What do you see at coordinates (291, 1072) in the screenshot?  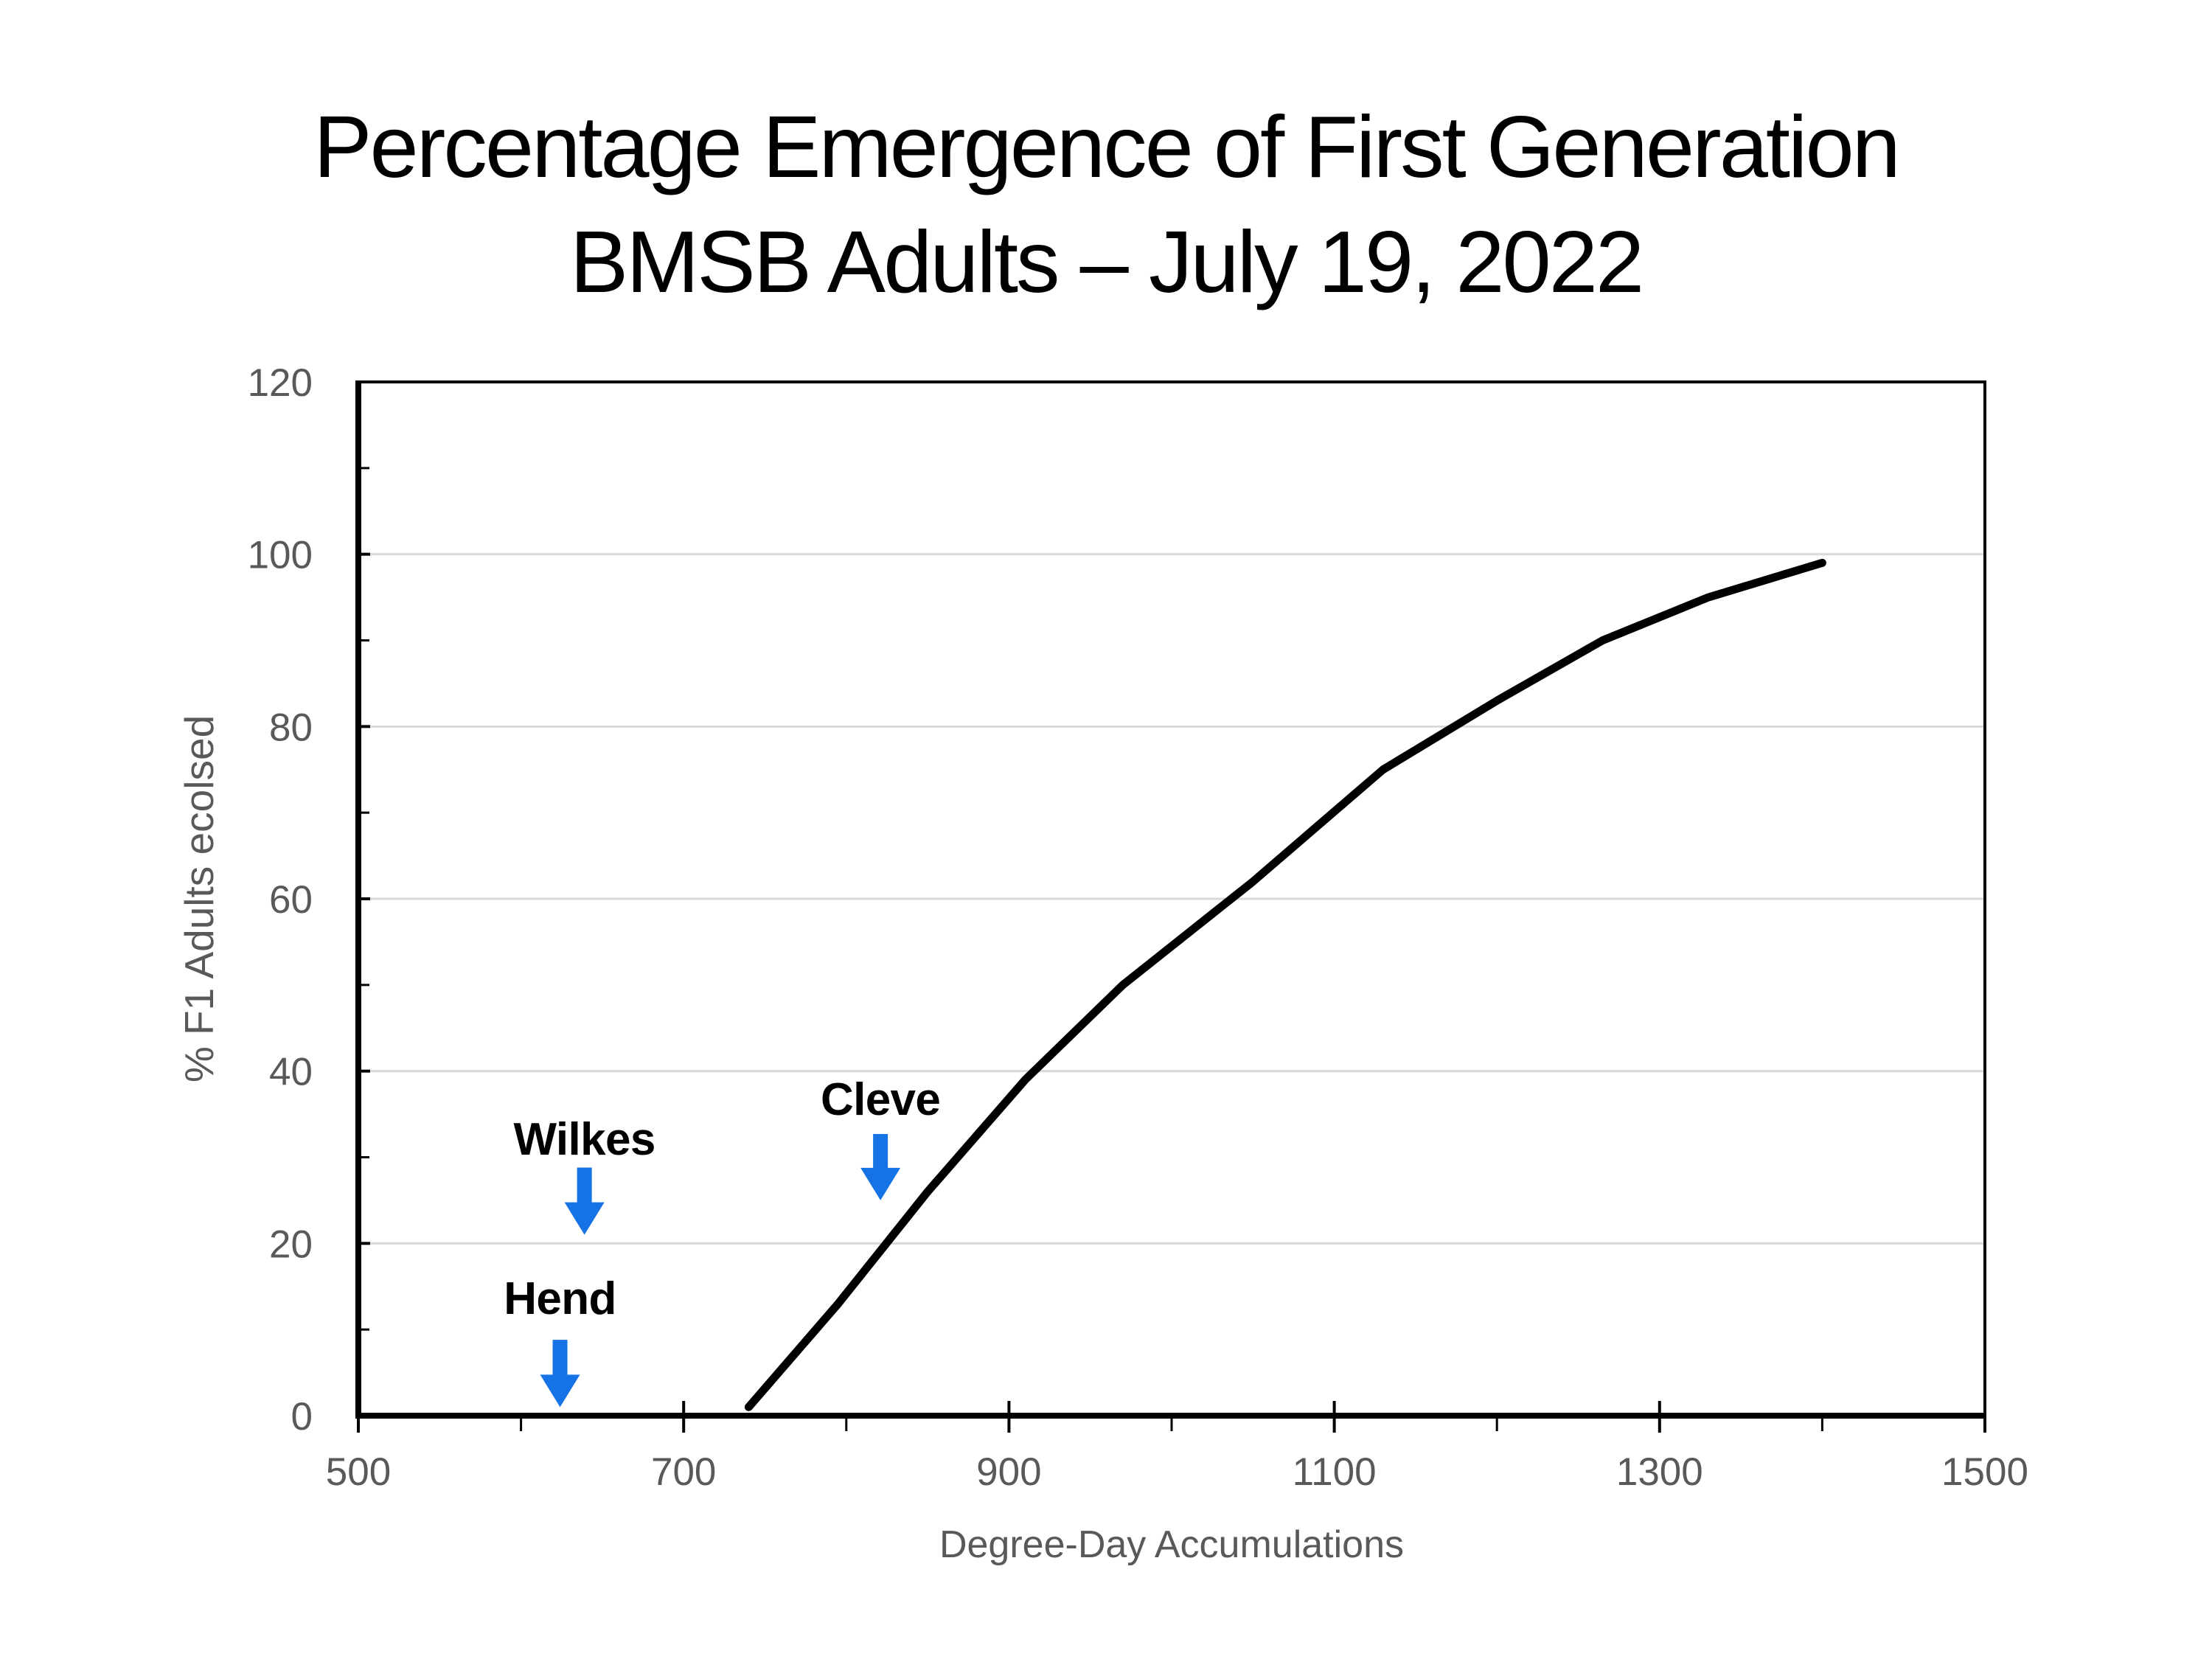 I see `y-tick-label: 40` at bounding box center [291, 1072].